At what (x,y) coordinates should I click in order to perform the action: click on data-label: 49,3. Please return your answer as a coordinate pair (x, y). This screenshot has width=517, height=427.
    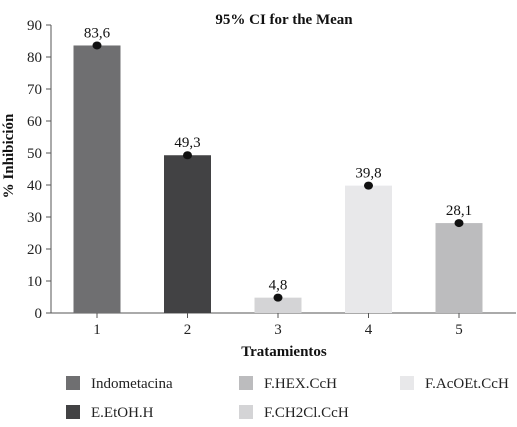
    Looking at the image, I should click on (187, 143).